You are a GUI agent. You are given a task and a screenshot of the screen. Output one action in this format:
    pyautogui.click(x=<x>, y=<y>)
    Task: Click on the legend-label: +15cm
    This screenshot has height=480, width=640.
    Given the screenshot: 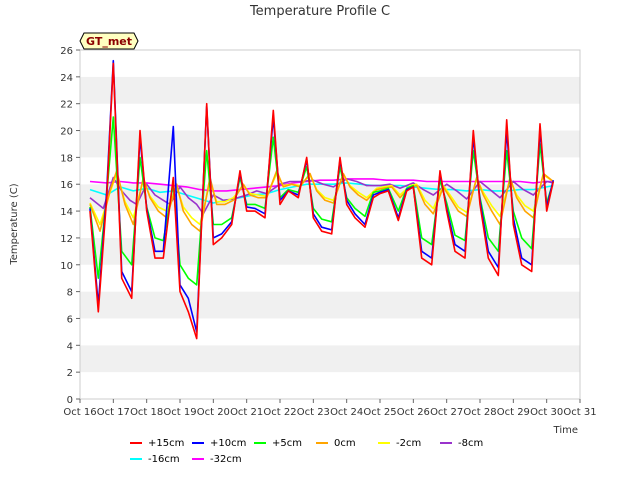 What is the action you would take?
    pyautogui.click(x=166, y=443)
    